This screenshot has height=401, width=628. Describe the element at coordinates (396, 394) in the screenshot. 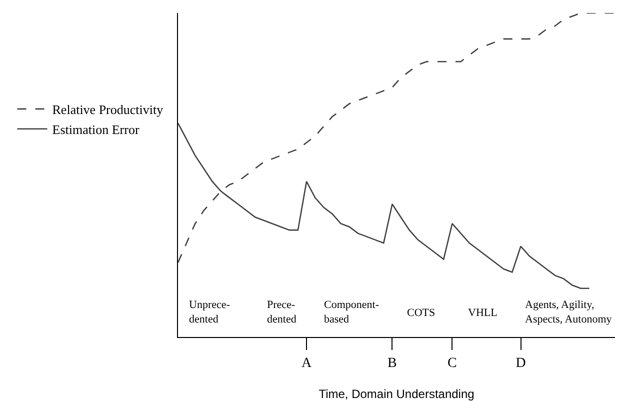

I see `x-axis-title: Time, Domain Understanding` at that location.